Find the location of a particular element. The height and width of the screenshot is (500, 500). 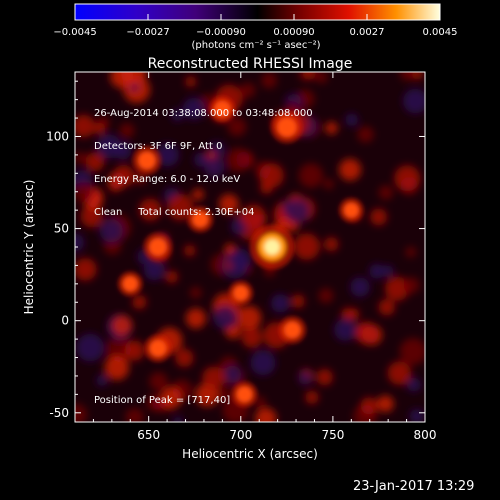

y-tick-label: 50 is located at coordinates (61, 229).